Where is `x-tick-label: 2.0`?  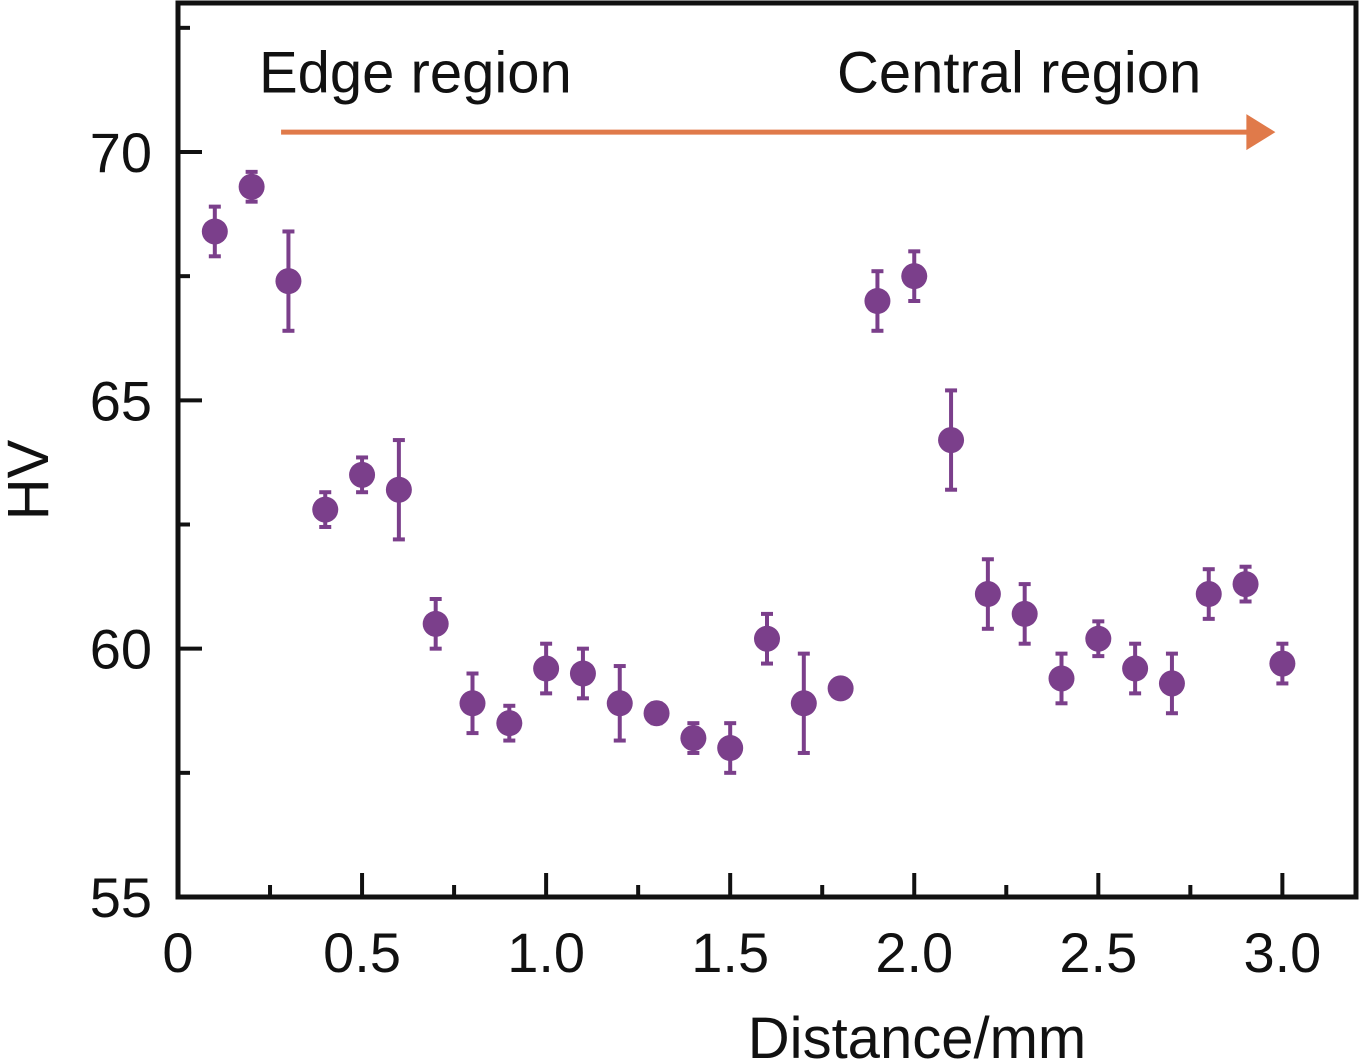
x-tick-label: 2.0 is located at coordinates (914, 952).